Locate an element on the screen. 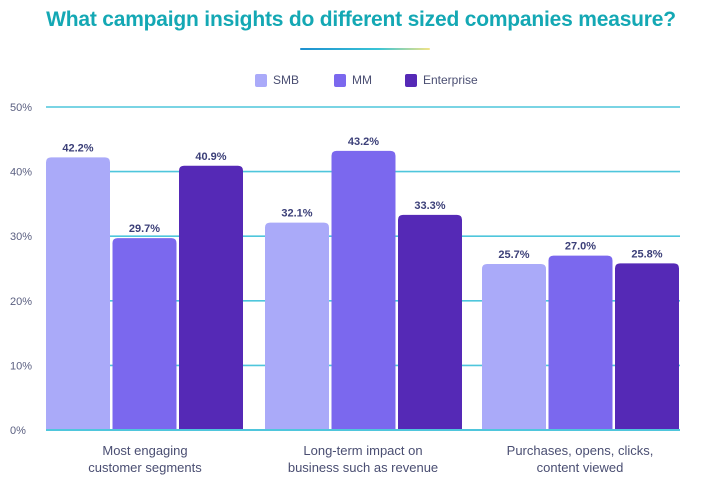 The width and height of the screenshot is (722, 481). x-category-label-line: Purchases, opens, clicks, is located at coordinates (580, 450).